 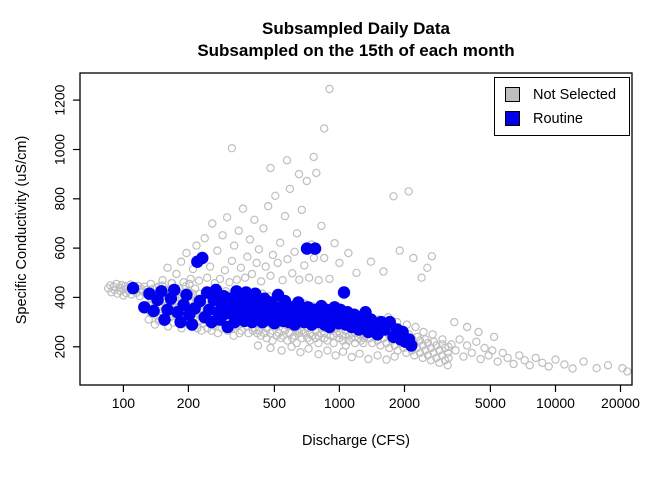 I want to click on svg-text: 600, so click(x=60, y=248).